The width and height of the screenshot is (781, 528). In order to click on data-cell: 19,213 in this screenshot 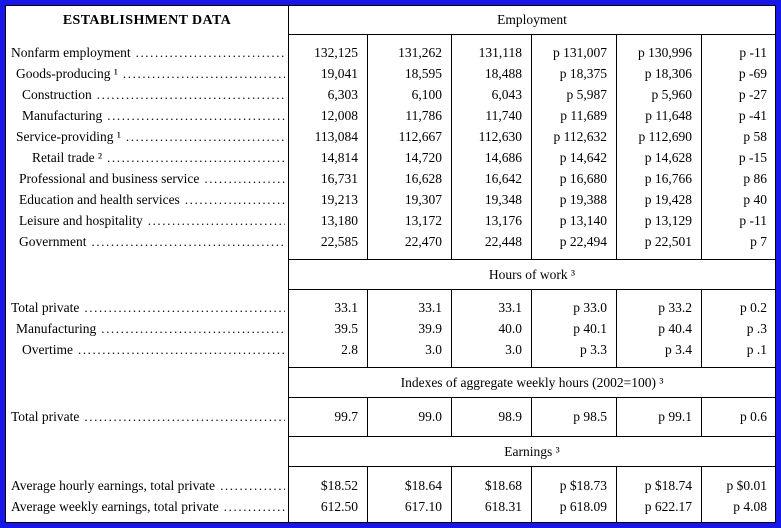, I will do `click(339, 199)`.